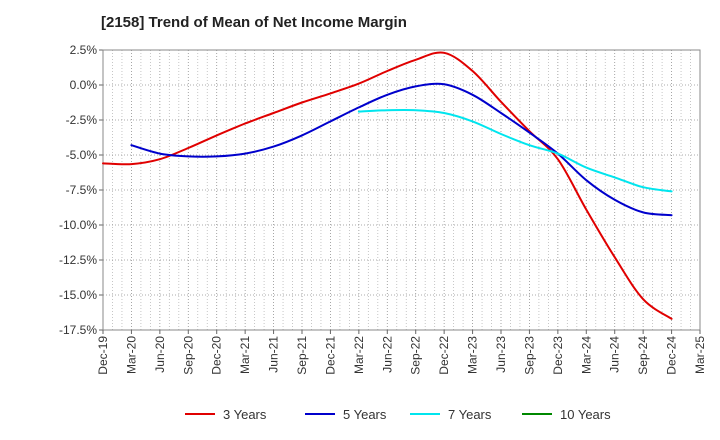 Image resolution: width=720 pixels, height=440 pixels. What do you see at coordinates (245, 414) in the screenshot?
I see `legend-label: 3 Years` at bounding box center [245, 414].